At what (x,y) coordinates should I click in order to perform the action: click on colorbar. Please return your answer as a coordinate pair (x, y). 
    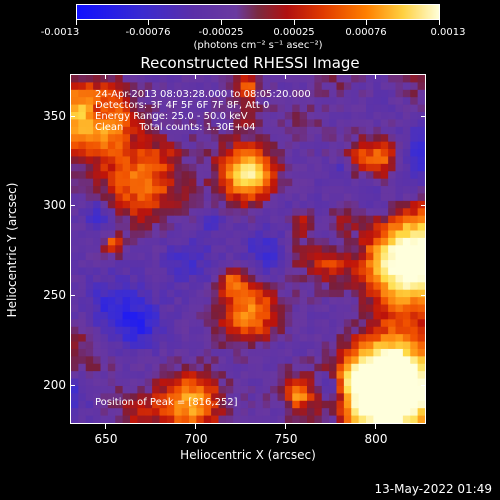
    Looking at the image, I should click on (258, 12).